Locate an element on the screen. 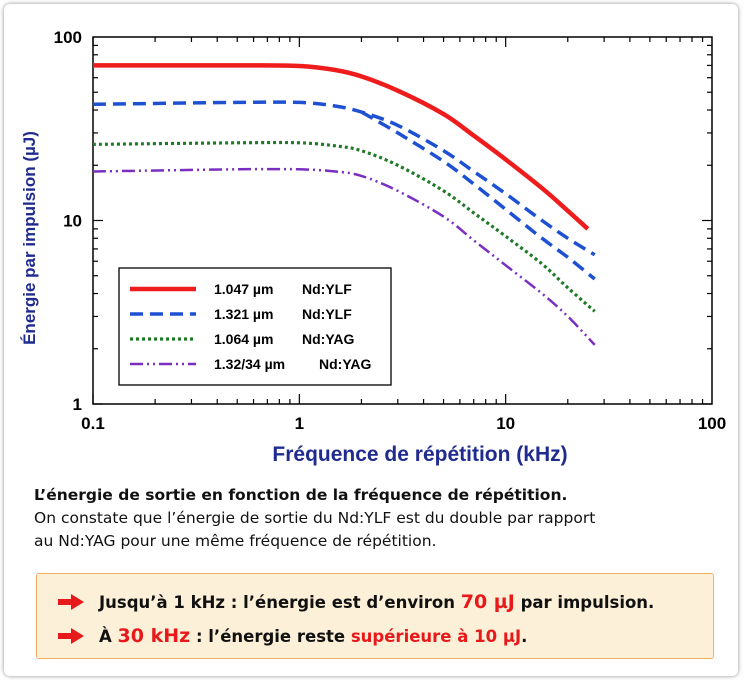 The height and width of the screenshot is (683, 744). x-tick-label: 10 is located at coordinates (505, 423).